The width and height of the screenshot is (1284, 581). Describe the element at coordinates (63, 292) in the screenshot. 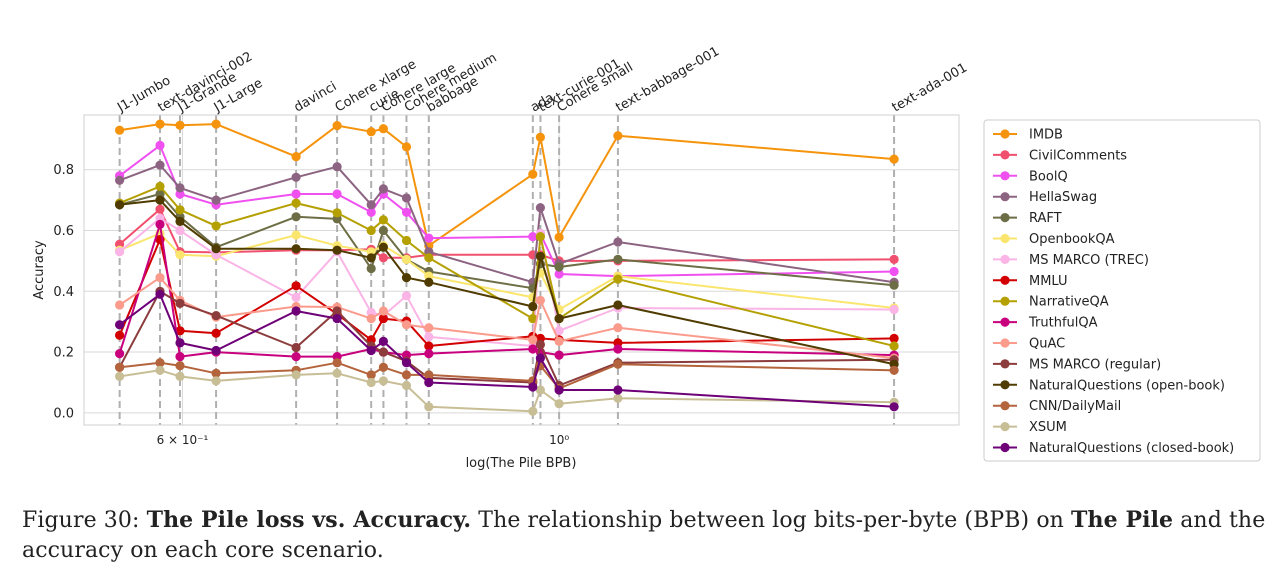

I see `y-axis-ticks: 0.0 0.2 0.4 0.6 0.8` at that location.